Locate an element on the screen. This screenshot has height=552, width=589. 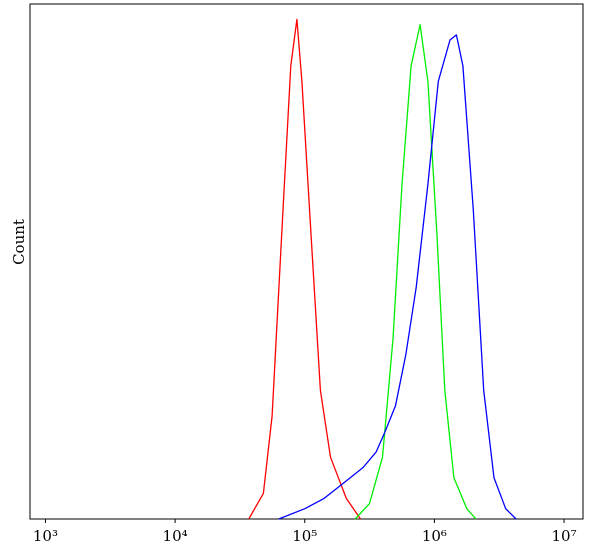
x-tick-label: 10⁴ is located at coordinates (175, 536).